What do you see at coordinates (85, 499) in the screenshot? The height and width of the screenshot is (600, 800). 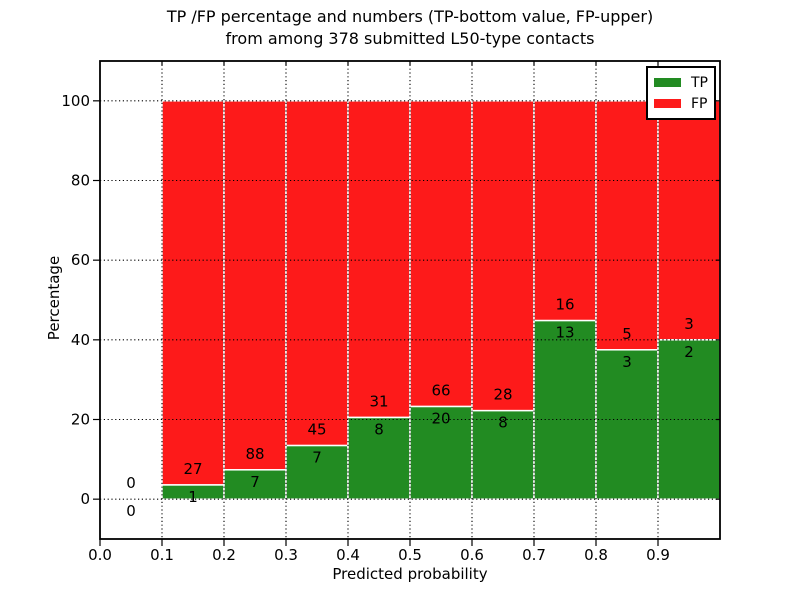 I see `y-tick-label: 0` at bounding box center [85, 499].